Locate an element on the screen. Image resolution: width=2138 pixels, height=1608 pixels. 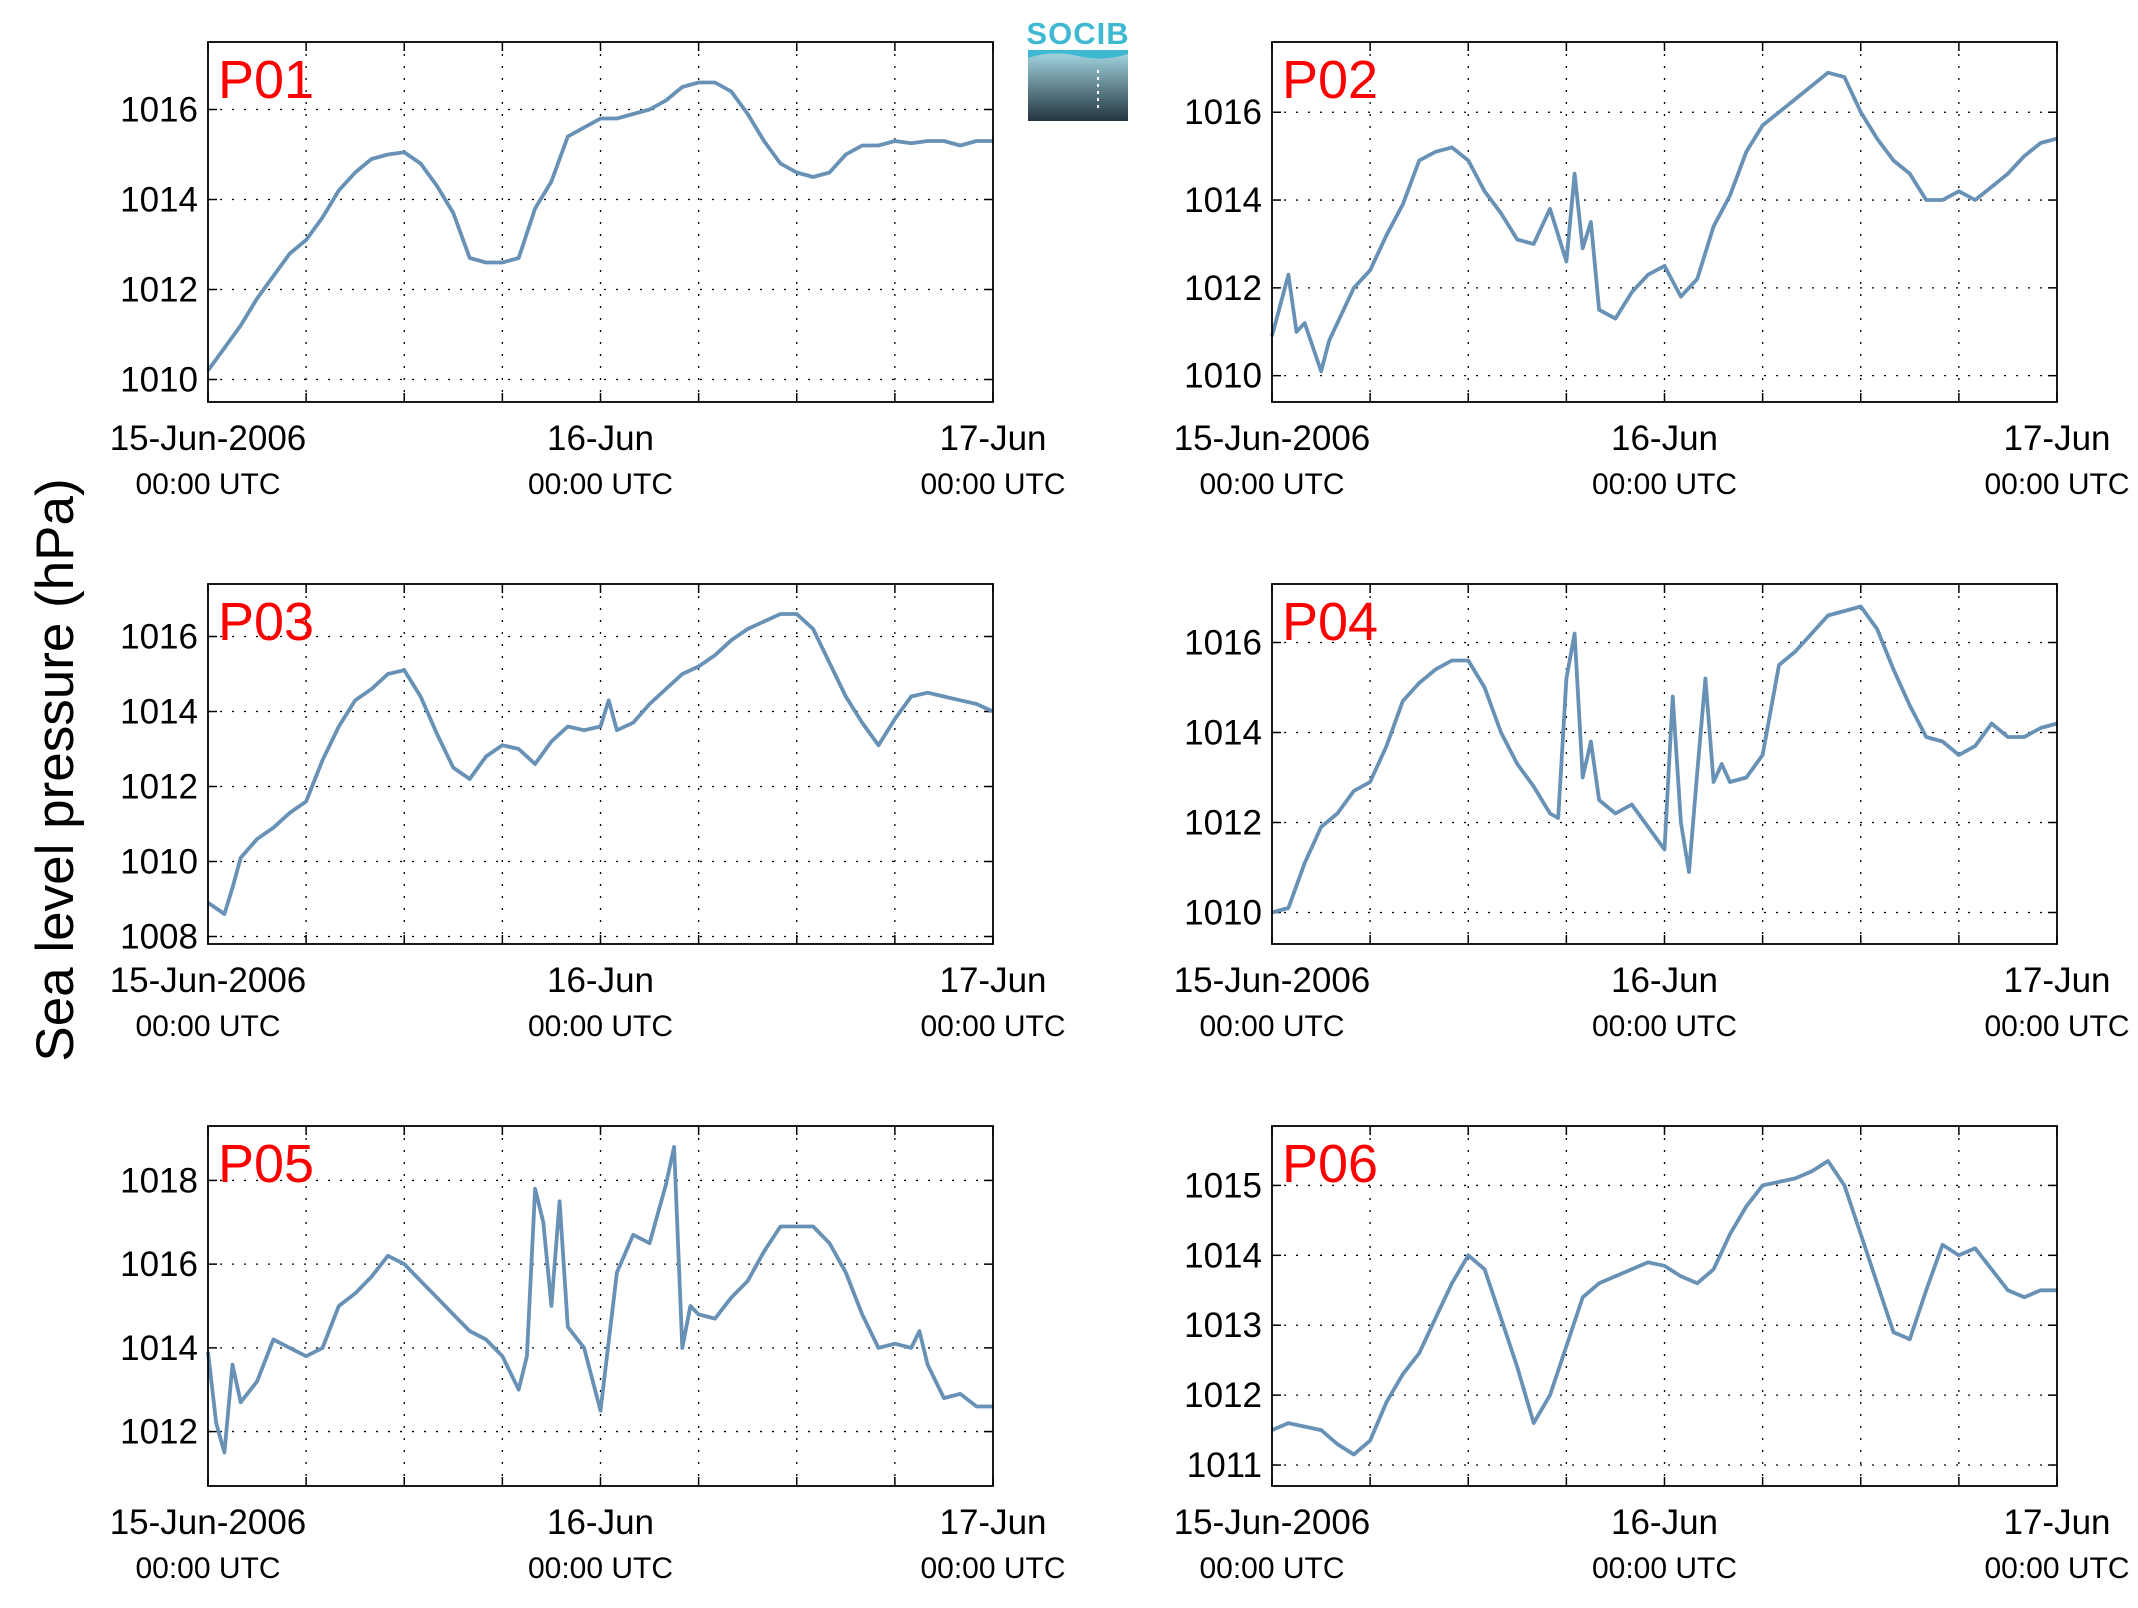
y-tick-label: 1008 is located at coordinates (159, 937).